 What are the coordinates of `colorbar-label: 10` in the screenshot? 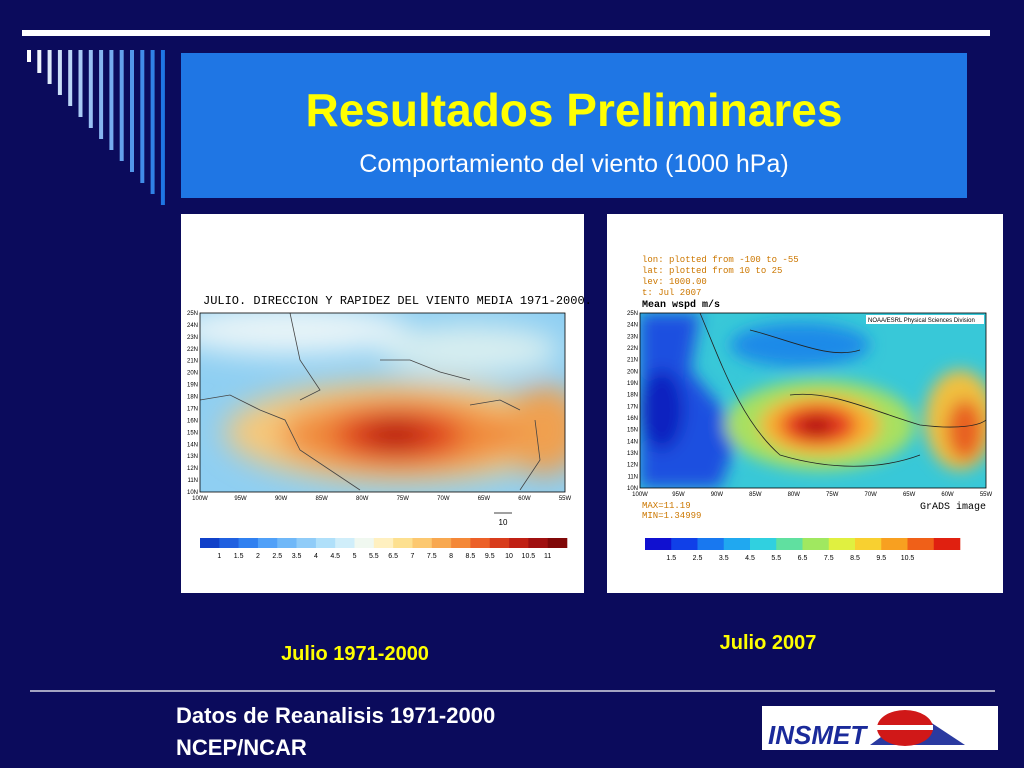 It's located at (509, 556).